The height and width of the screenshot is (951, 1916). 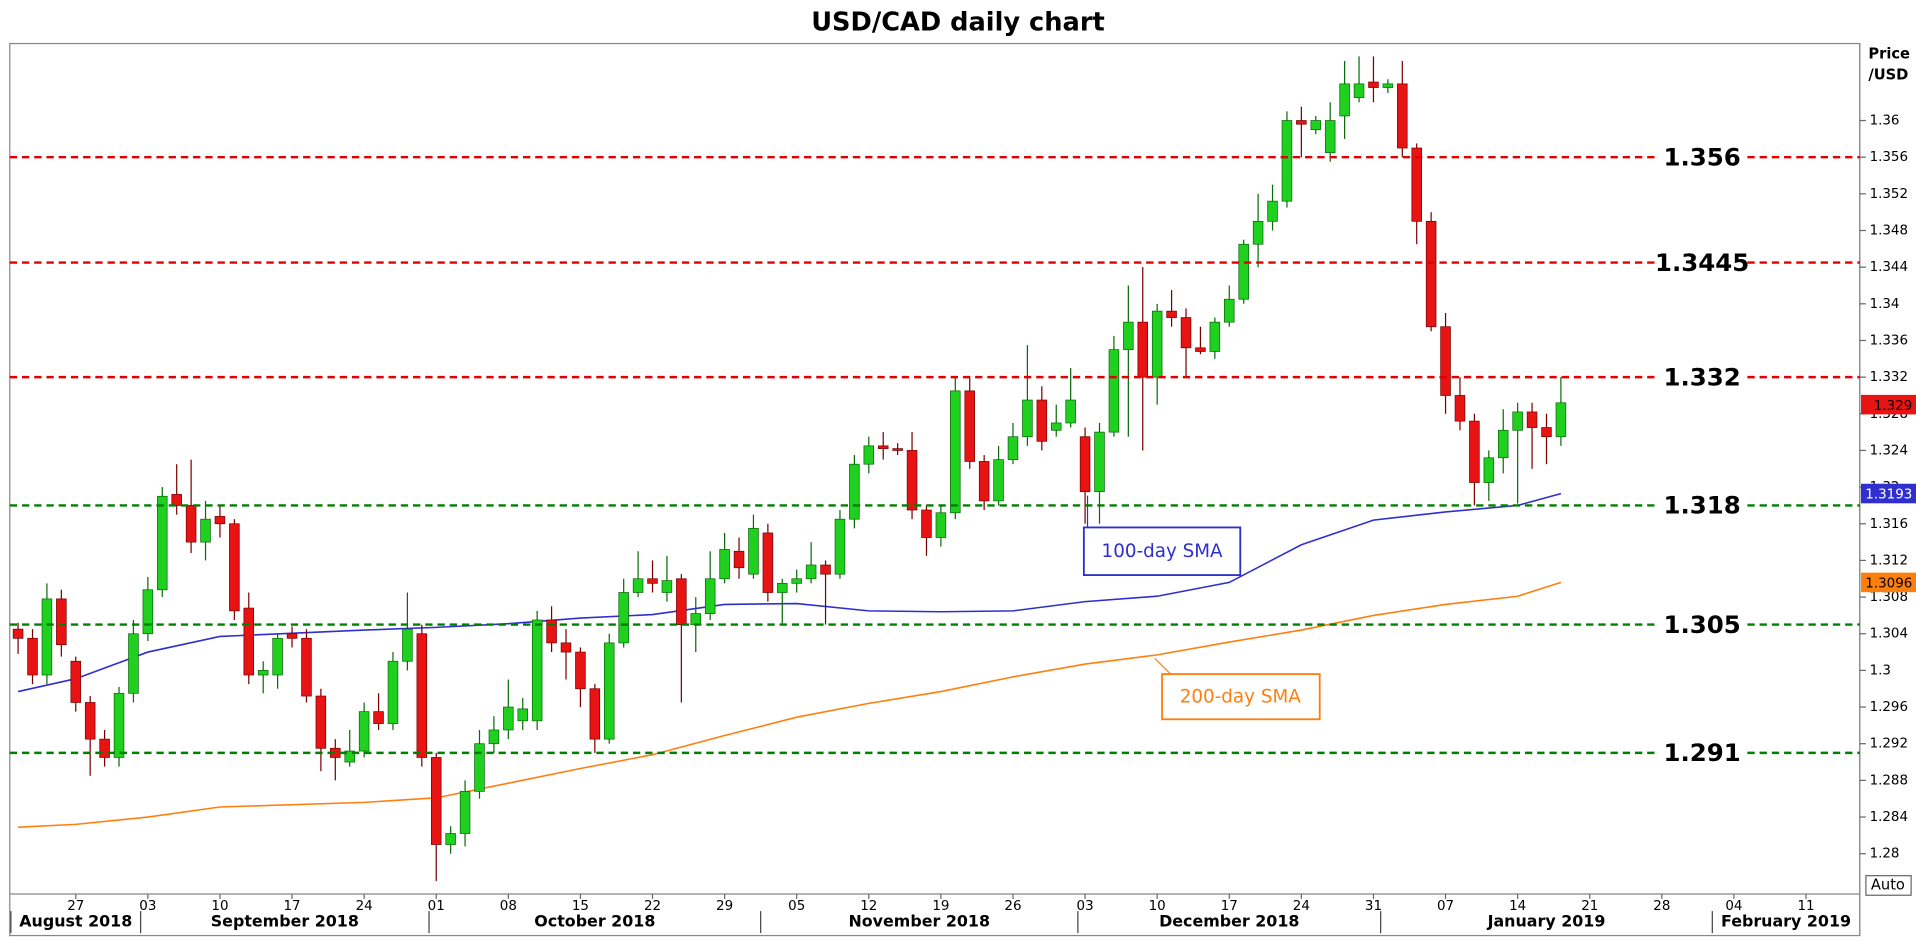 What do you see at coordinates (1589, 906) in the screenshot?
I see `x-tick-label: 21` at bounding box center [1589, 906].